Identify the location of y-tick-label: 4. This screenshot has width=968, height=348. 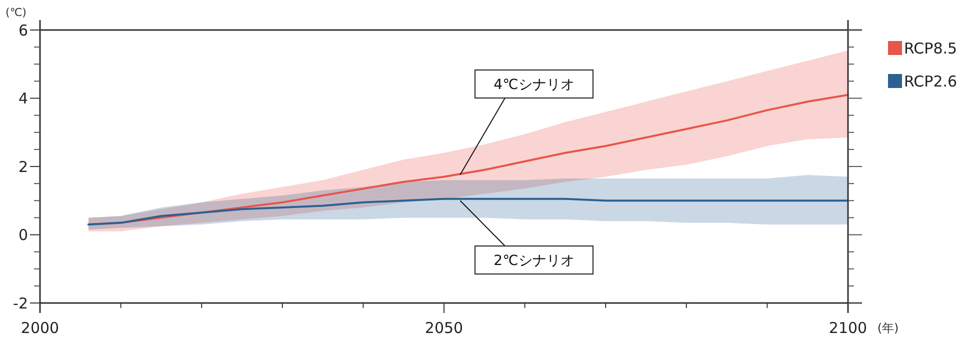
(23, 99).